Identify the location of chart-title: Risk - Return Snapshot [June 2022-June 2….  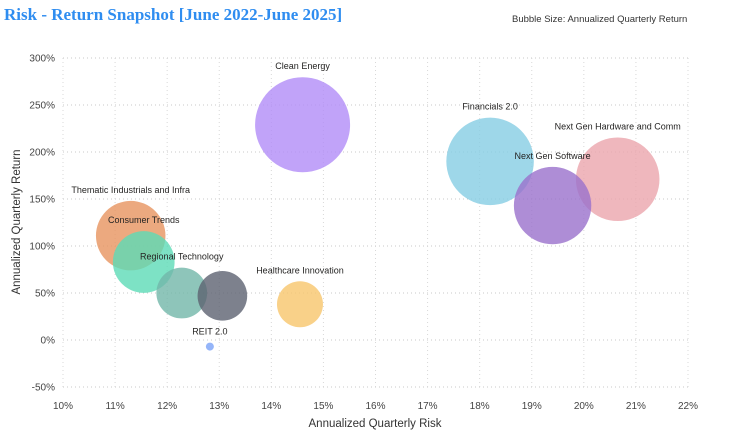
(173, 14).